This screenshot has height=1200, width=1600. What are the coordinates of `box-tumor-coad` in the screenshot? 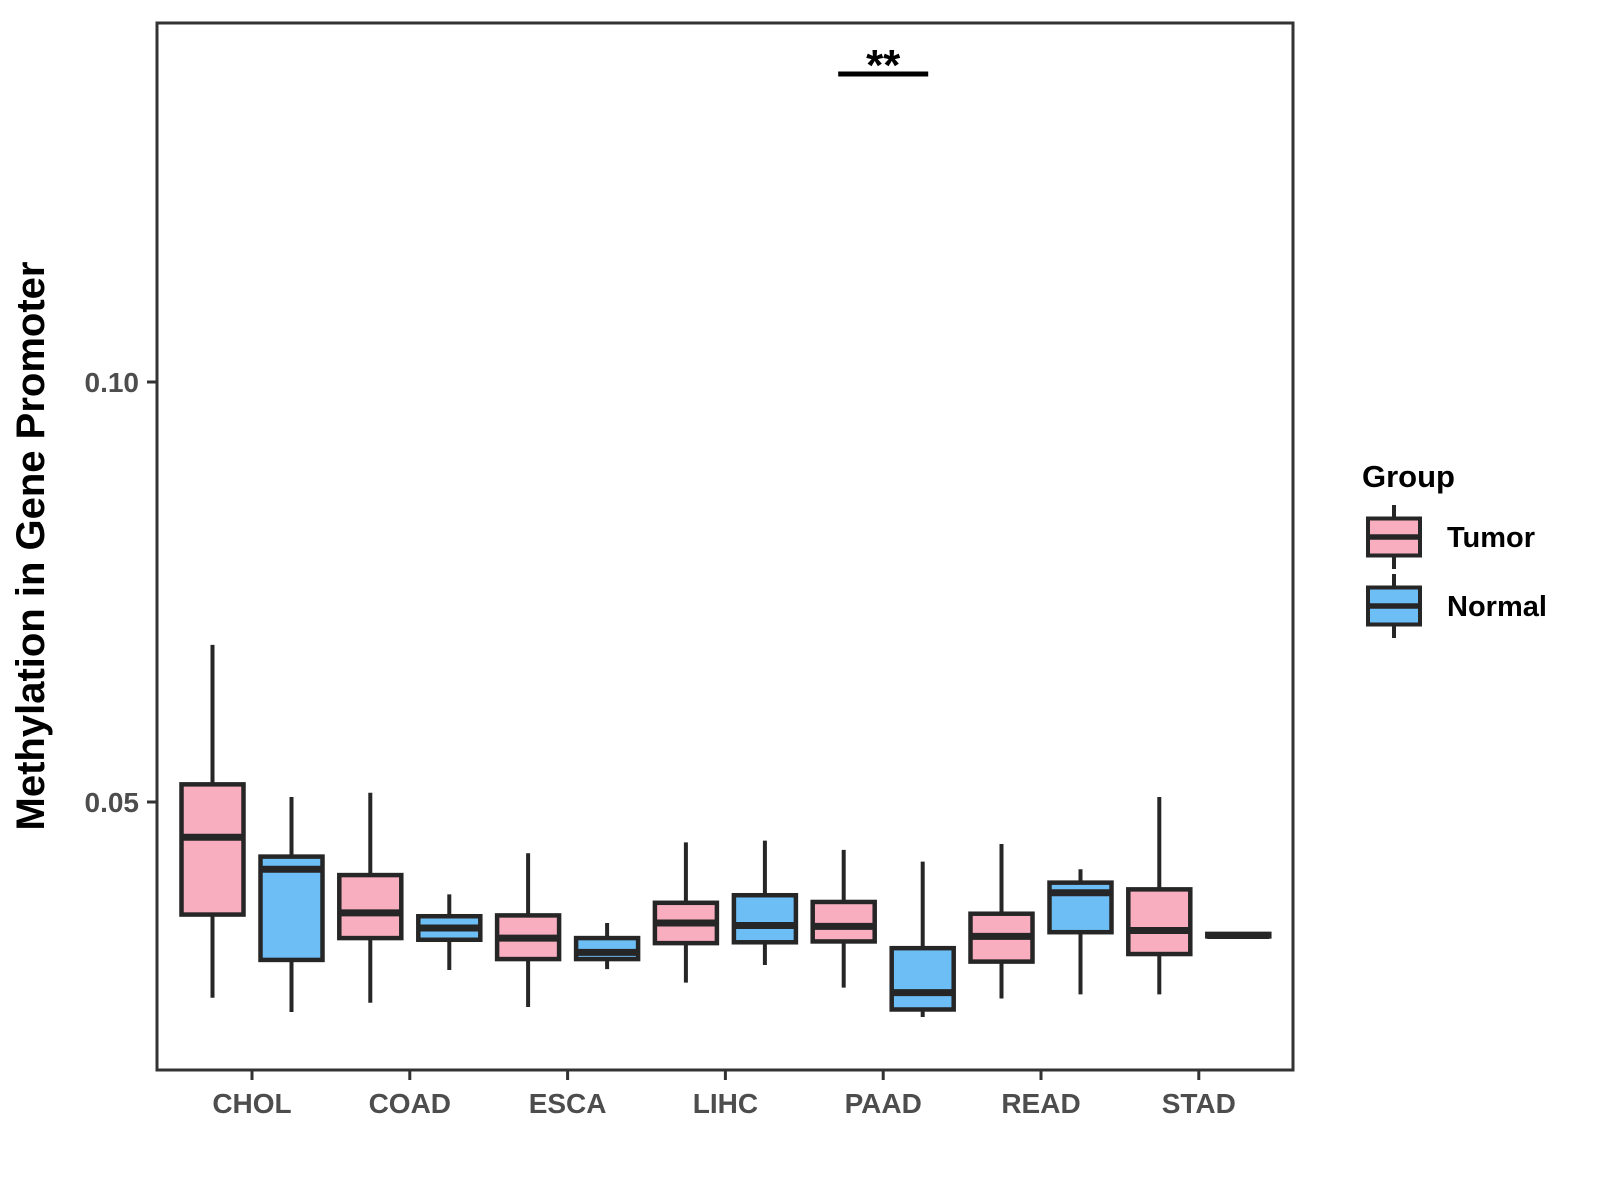 It's located at (370, 906).